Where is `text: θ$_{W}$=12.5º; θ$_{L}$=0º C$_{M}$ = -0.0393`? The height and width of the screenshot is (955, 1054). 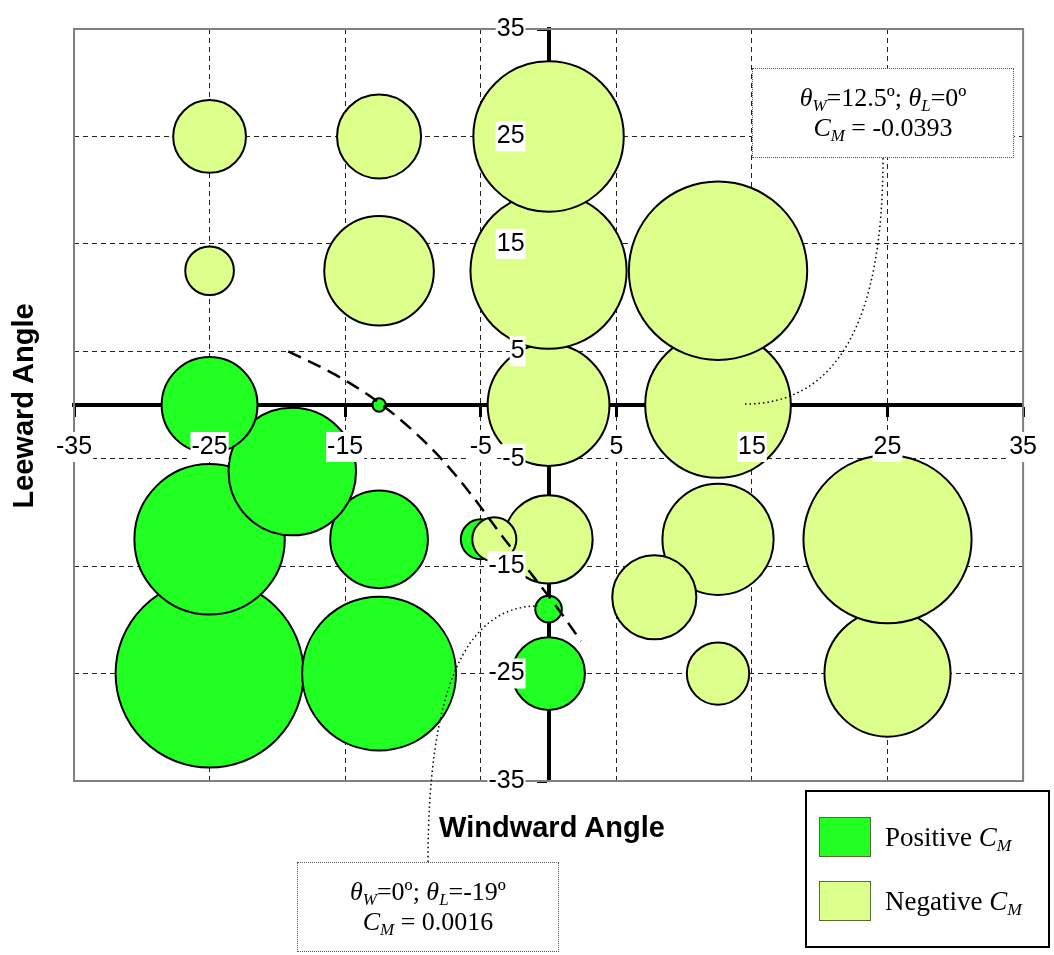 text: θ$_{W}$=12.5º; θ$_{L}$=0º C$_{M}$ = -0.0393 is located at coordinates (883, 114).